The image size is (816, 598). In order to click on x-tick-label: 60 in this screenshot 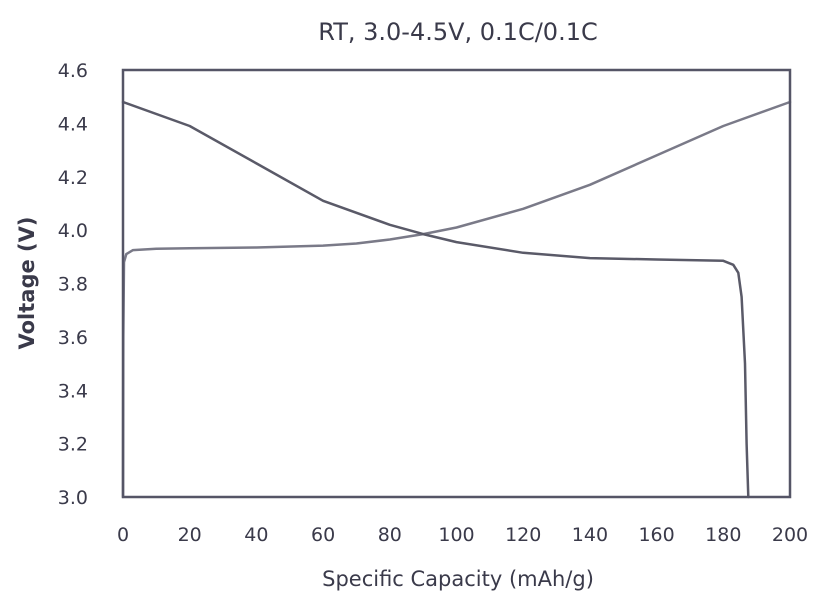, I will do `click(323, 535)`.